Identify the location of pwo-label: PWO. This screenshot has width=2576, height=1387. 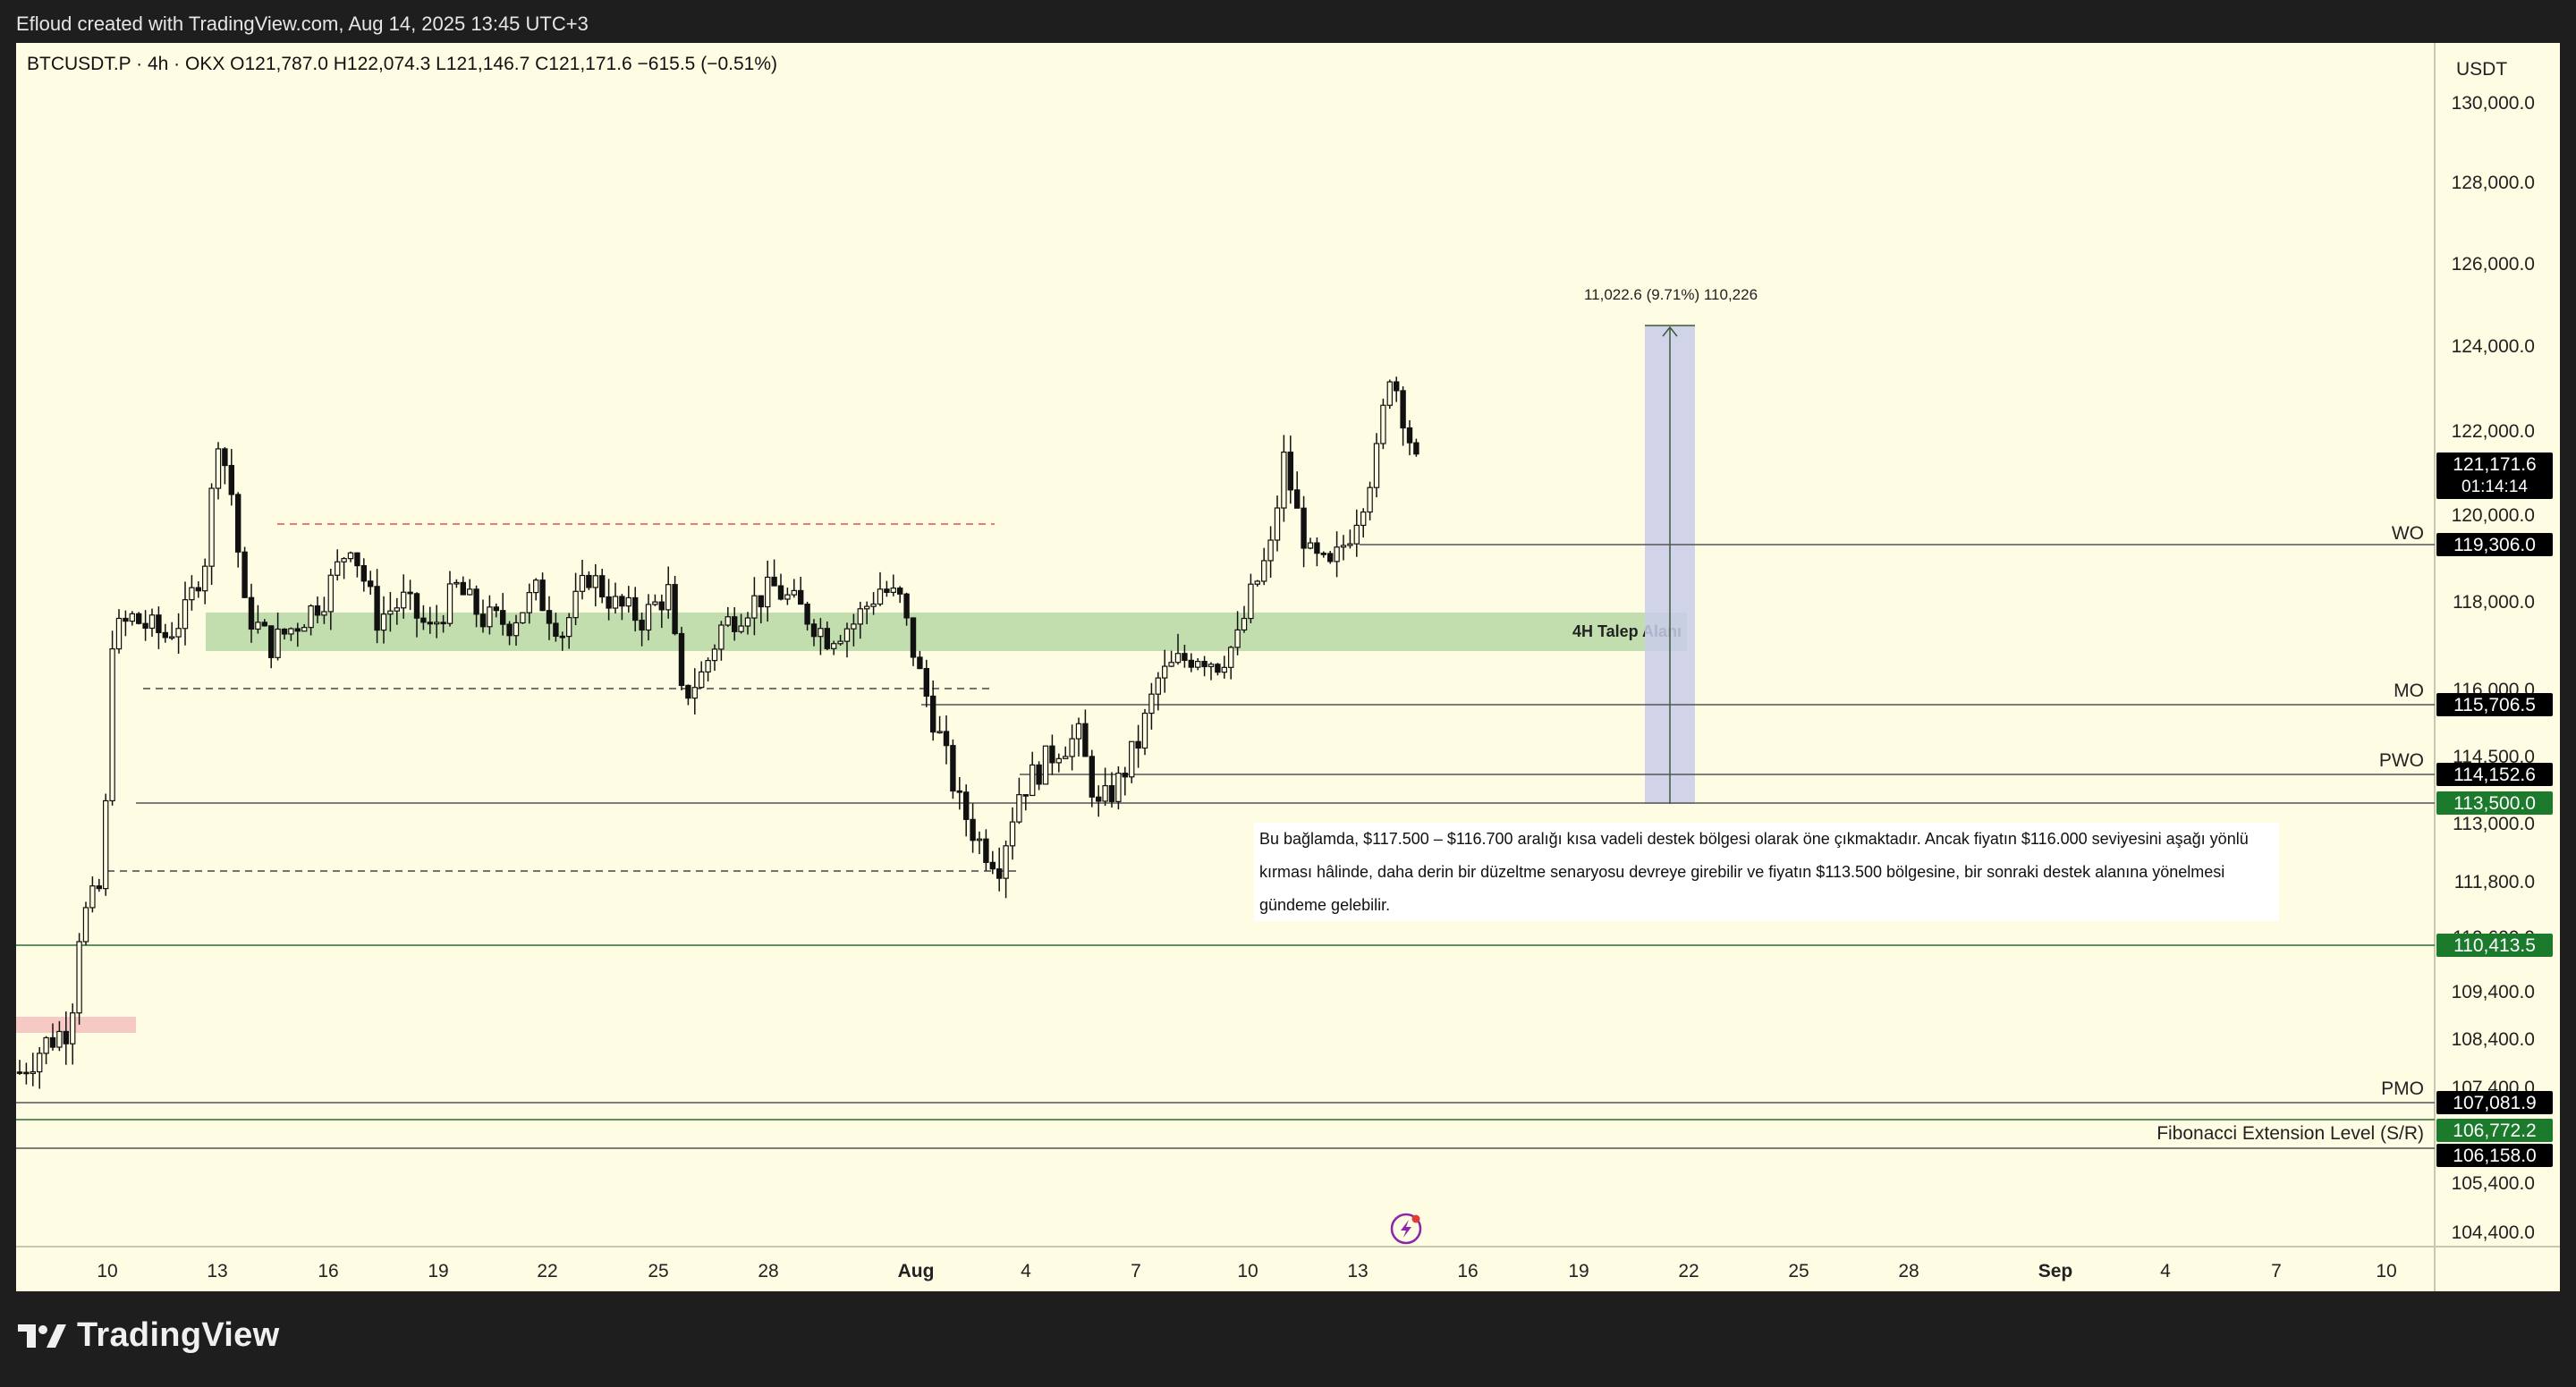
(2401, 760).